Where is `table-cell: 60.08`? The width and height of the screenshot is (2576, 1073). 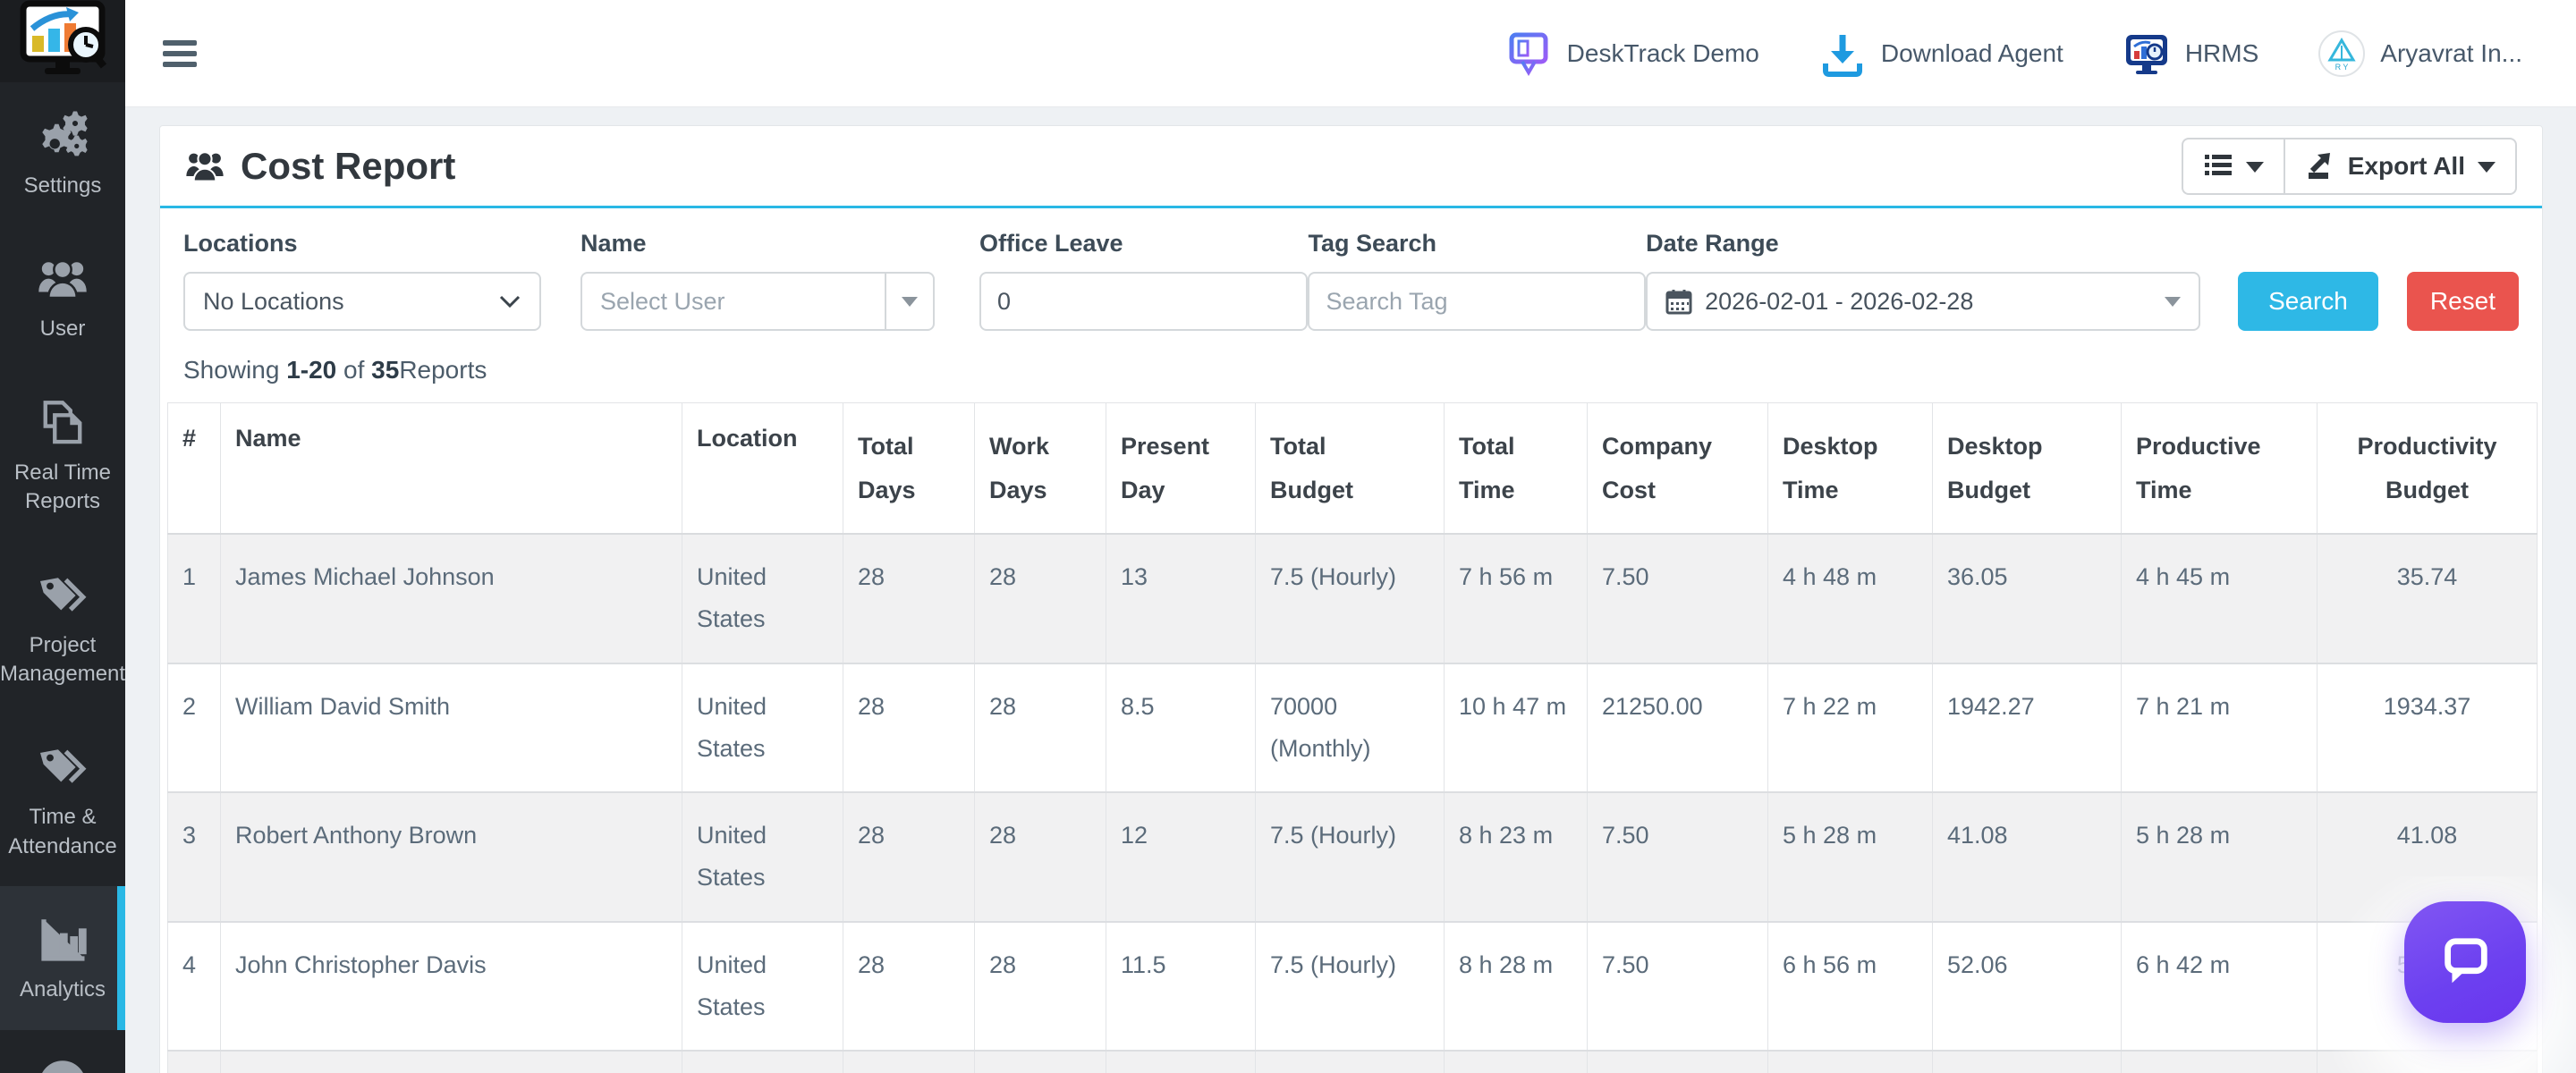 table-cell: 60.08 is located at coordinates (1677, 1061).